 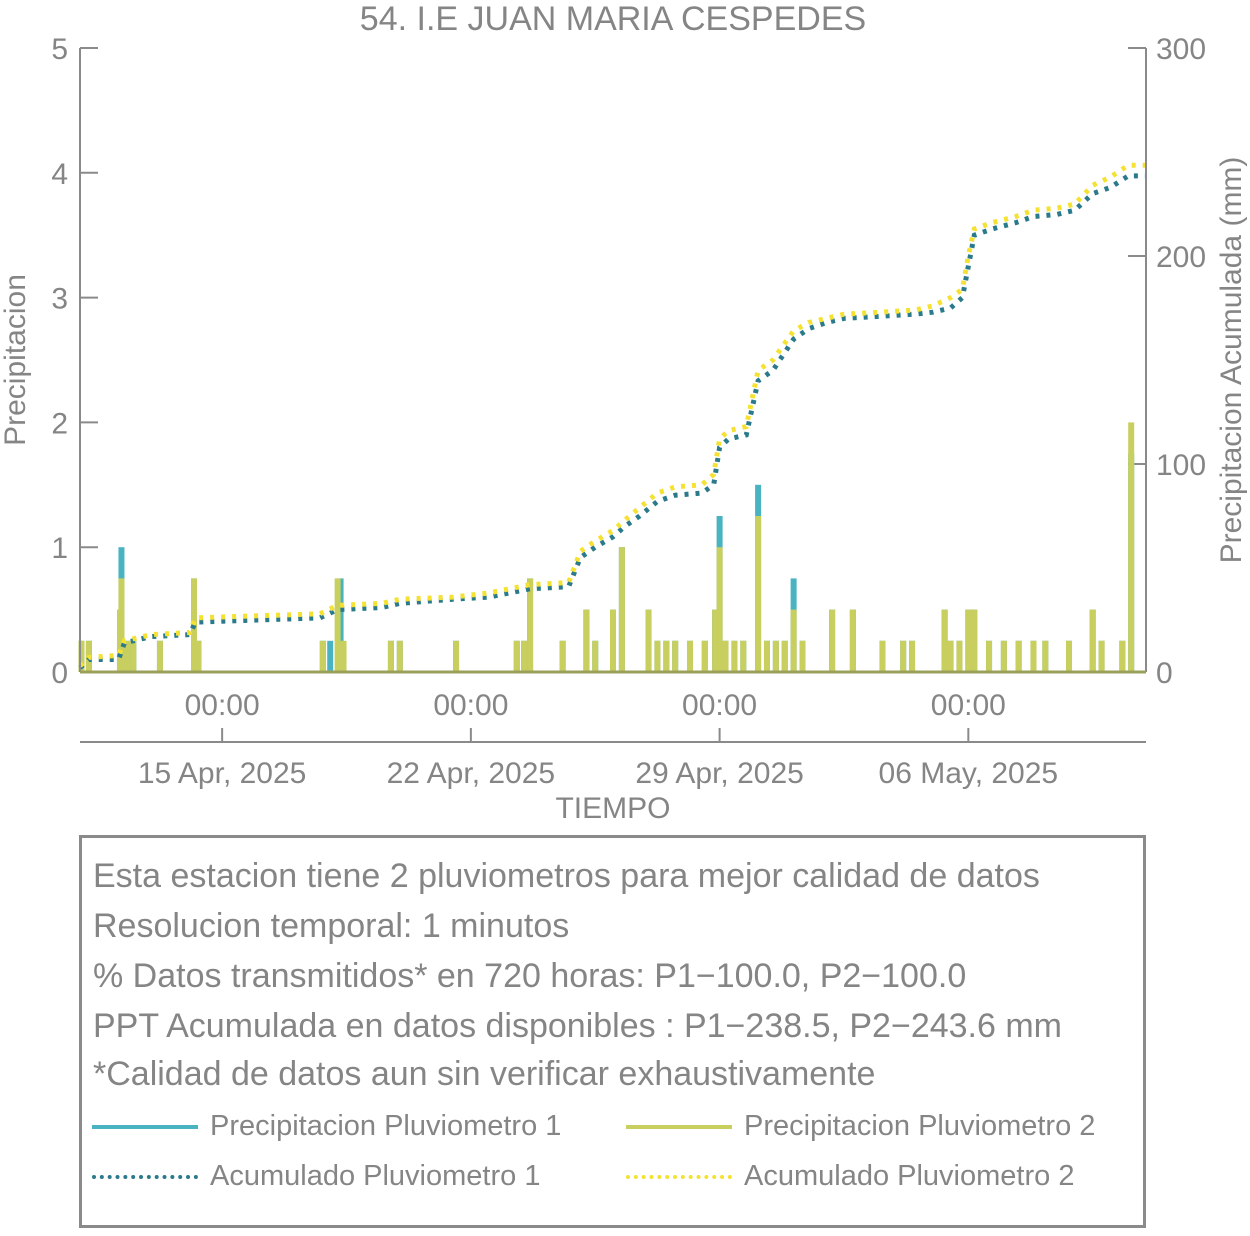 What do you see at coordinates (386, 1126) in the screenshot?
I see `legend-label: Precipitacion Pluviometro 1` at bounding box center [386, 1126].